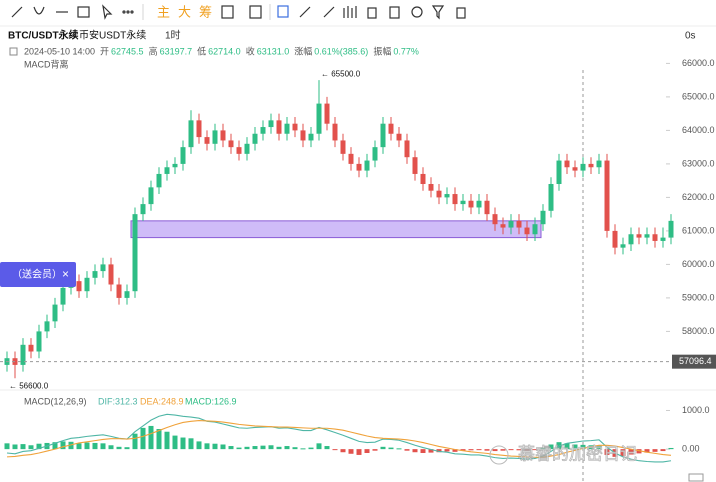 The image size is (716, 482). What do you see at coordinates (339, 438) in the screenshot?
I see `macd-line` at bounding box center [339, 438].